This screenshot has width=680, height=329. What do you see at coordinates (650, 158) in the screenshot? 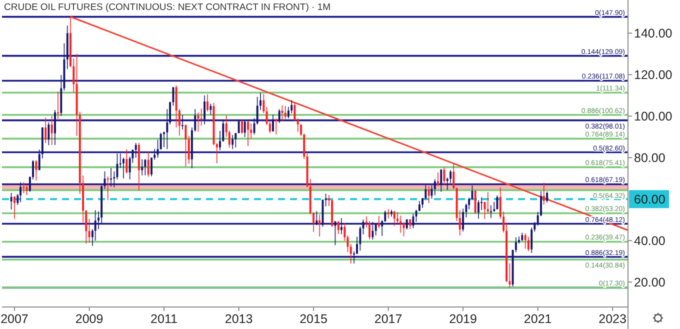
I see `y-tick-label: 80.00` at bounding box center [650, 158].